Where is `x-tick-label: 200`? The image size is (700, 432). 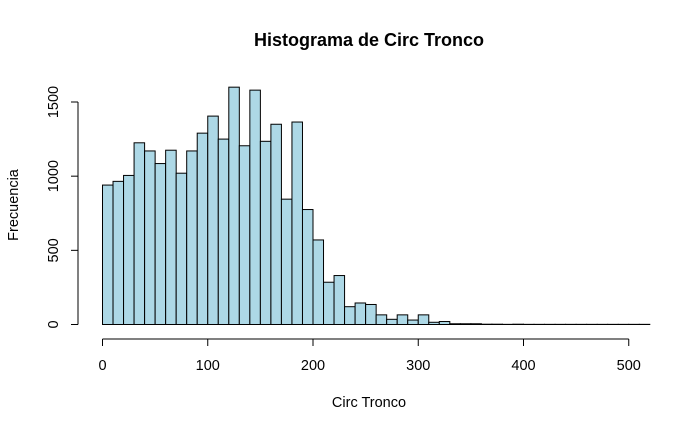
x-tick-label: 200 is located at coordinates (313, 366).